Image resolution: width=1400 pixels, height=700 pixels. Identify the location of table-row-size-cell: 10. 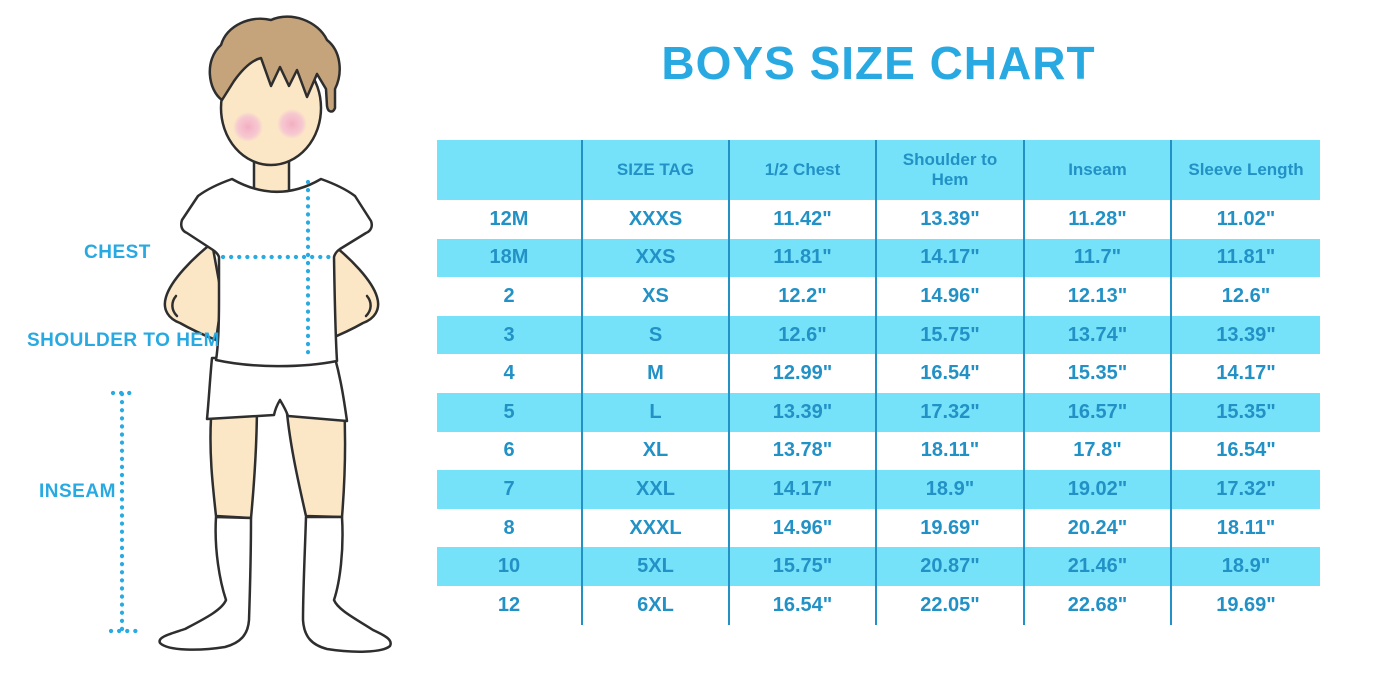
(510, 566).